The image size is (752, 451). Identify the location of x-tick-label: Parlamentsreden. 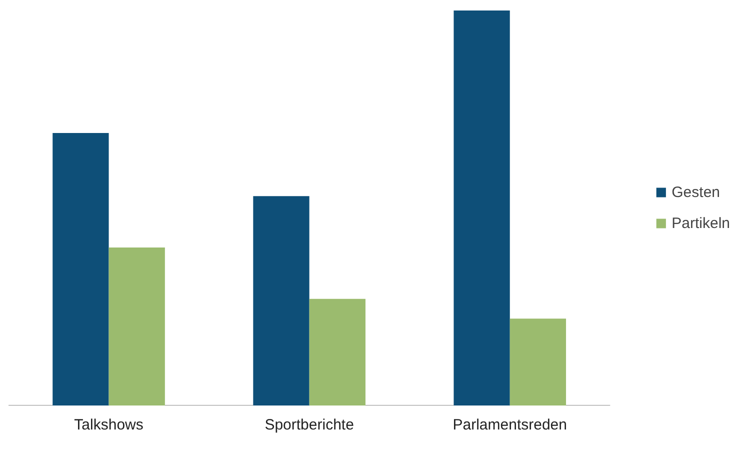
(509, 425).